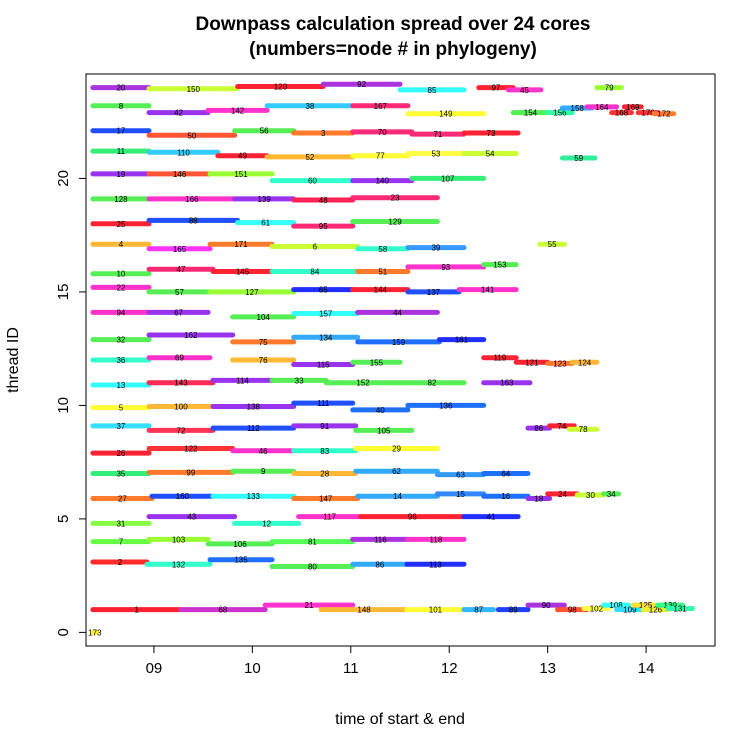 Image resolution: width=749 pixels, height=737 pixels. I want to click on segment-label-node-13: 13, so click(120, 385).